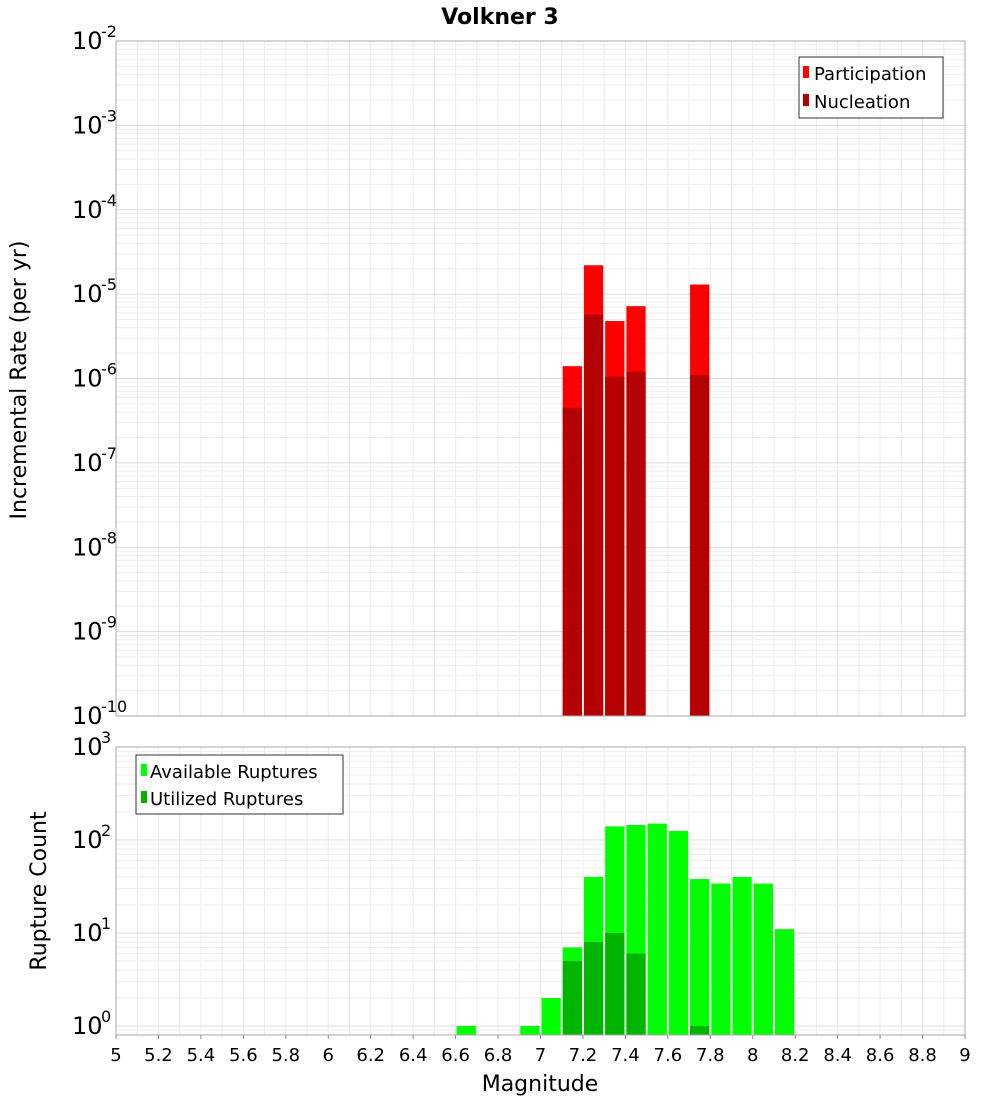 Image resolution: width=1000 pixels, height=1100 pixels. I want to click on count-y-tick-exponent: 2, so click(106, 830).